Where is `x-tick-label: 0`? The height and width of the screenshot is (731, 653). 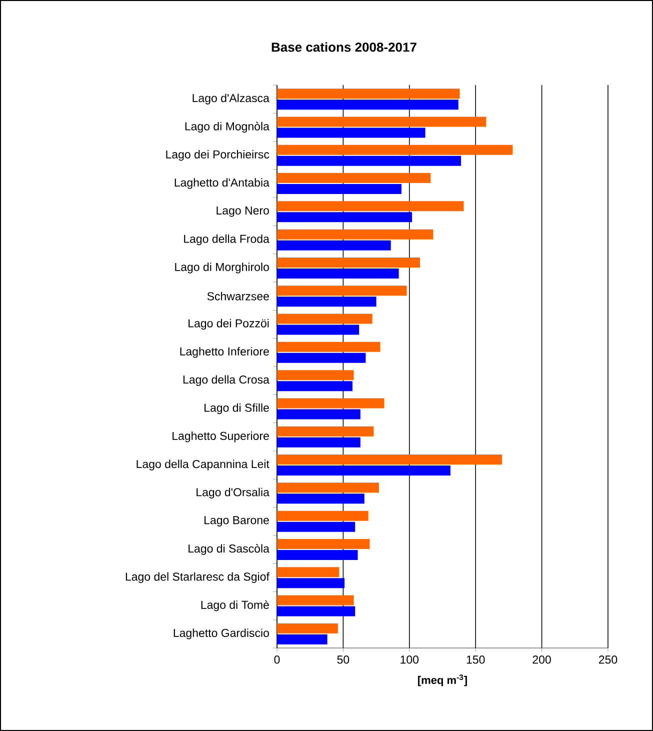
x-tick-label: 0 is located at coordinates (277, 660).